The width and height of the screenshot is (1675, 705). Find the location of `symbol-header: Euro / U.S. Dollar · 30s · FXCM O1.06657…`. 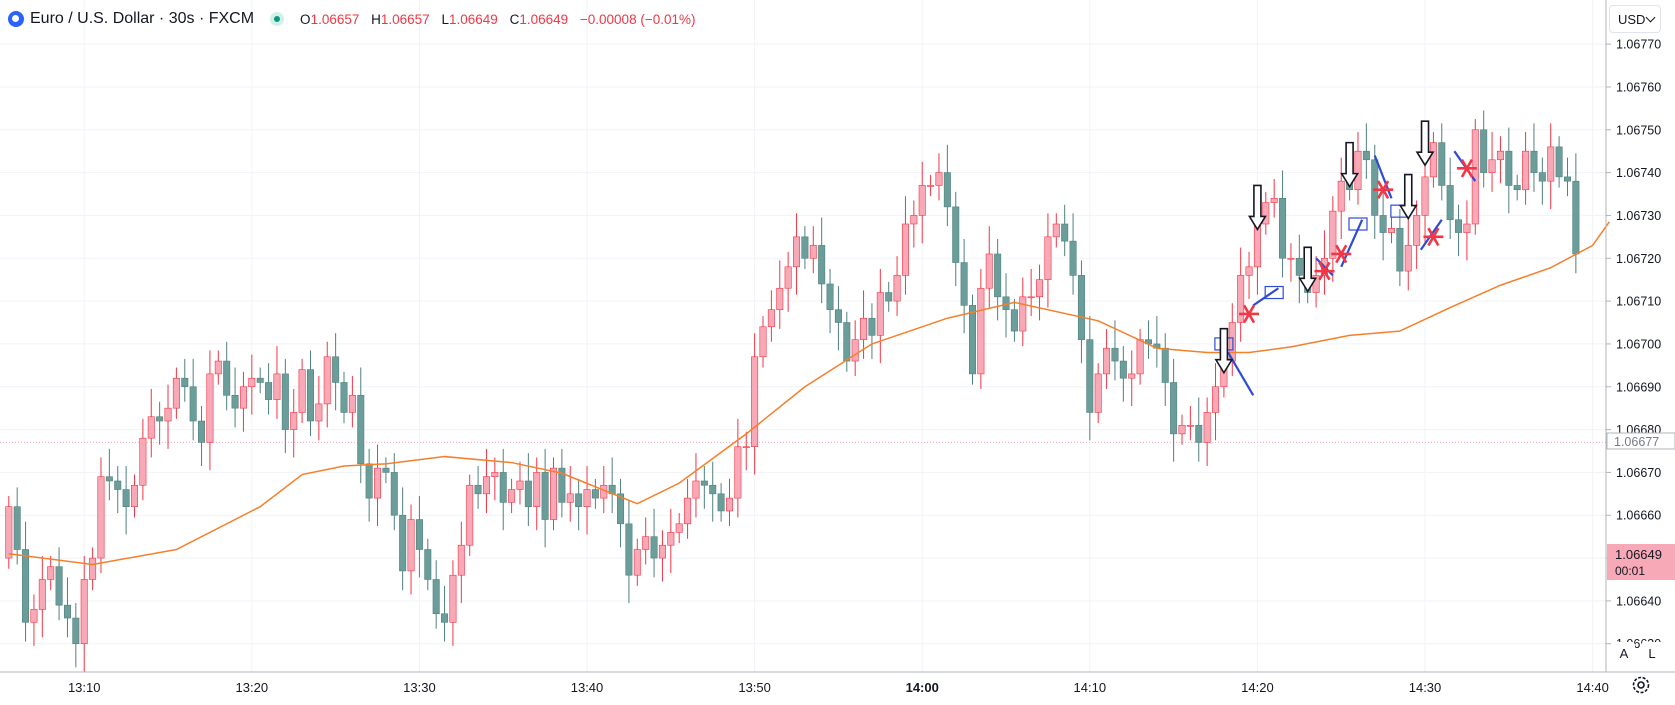

symbol-header: Euro / U.S. Dollar · 30s · FXCM O1.06657… is located at coordinates (355, 19).